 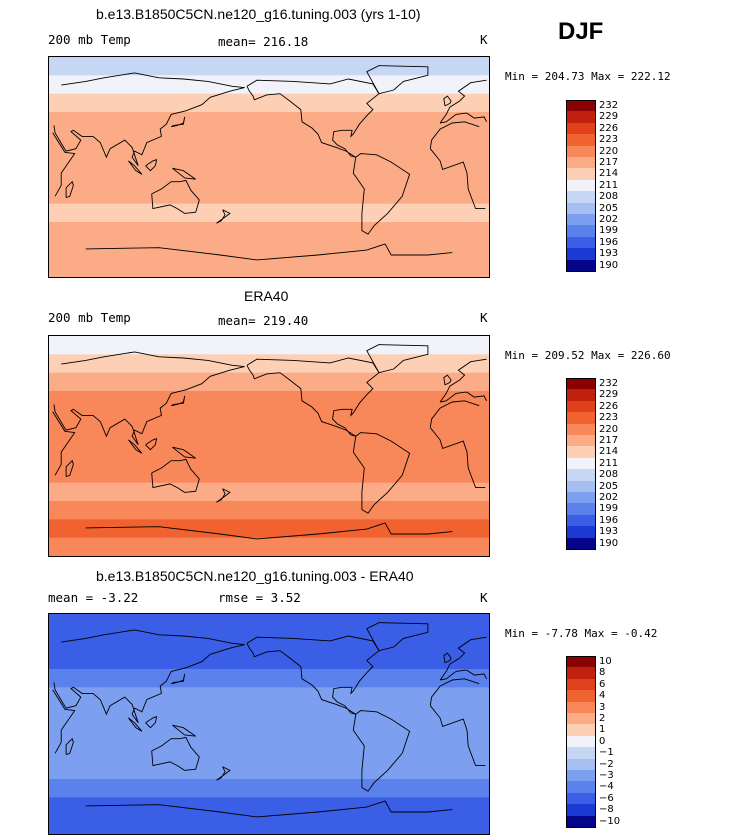 I want to click on panel-2-left-label: 200 mb Temp, so click(x=89, y=317).